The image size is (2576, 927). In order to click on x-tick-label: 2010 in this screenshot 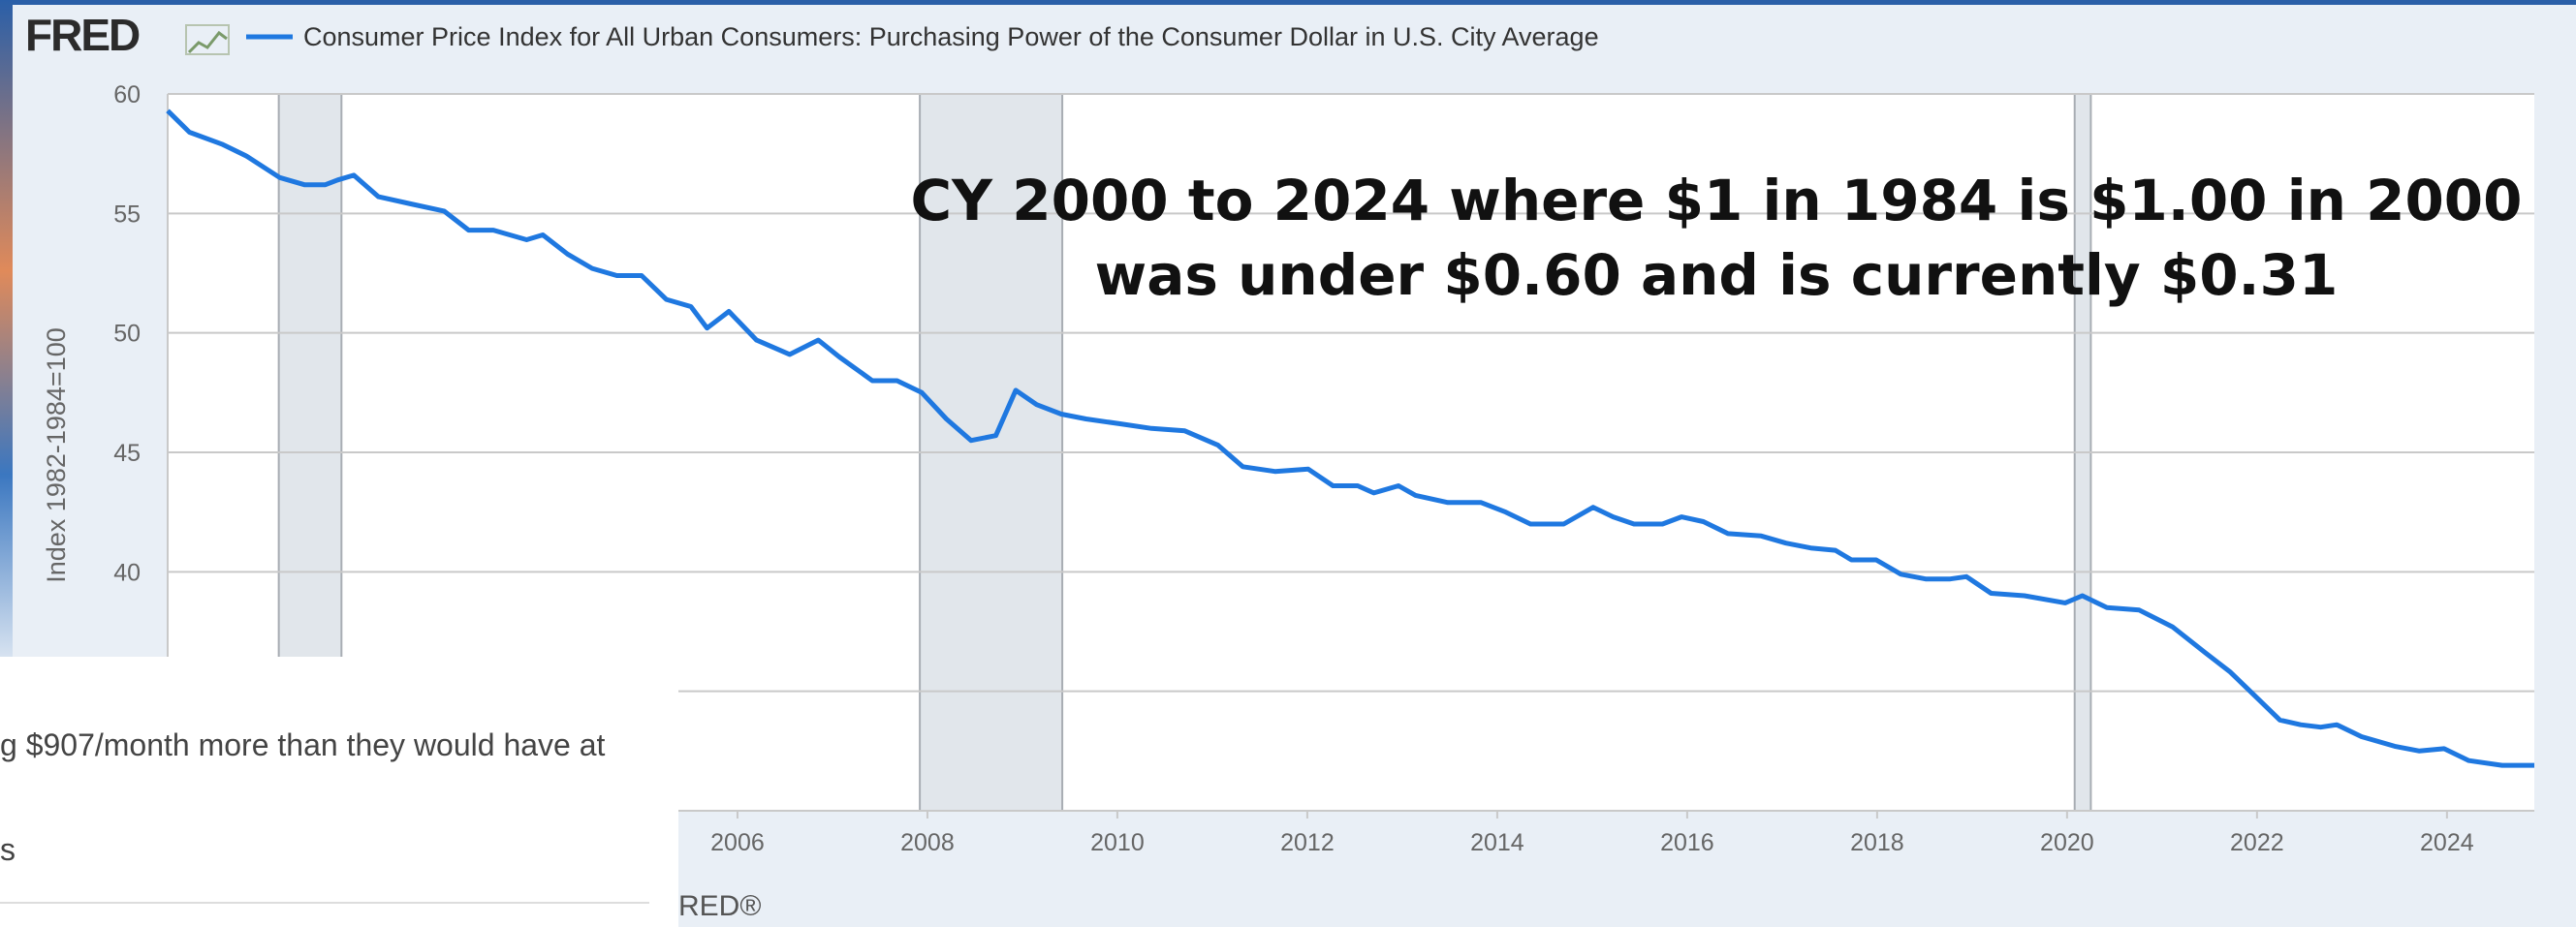, I will do `click(1117, 842)`.